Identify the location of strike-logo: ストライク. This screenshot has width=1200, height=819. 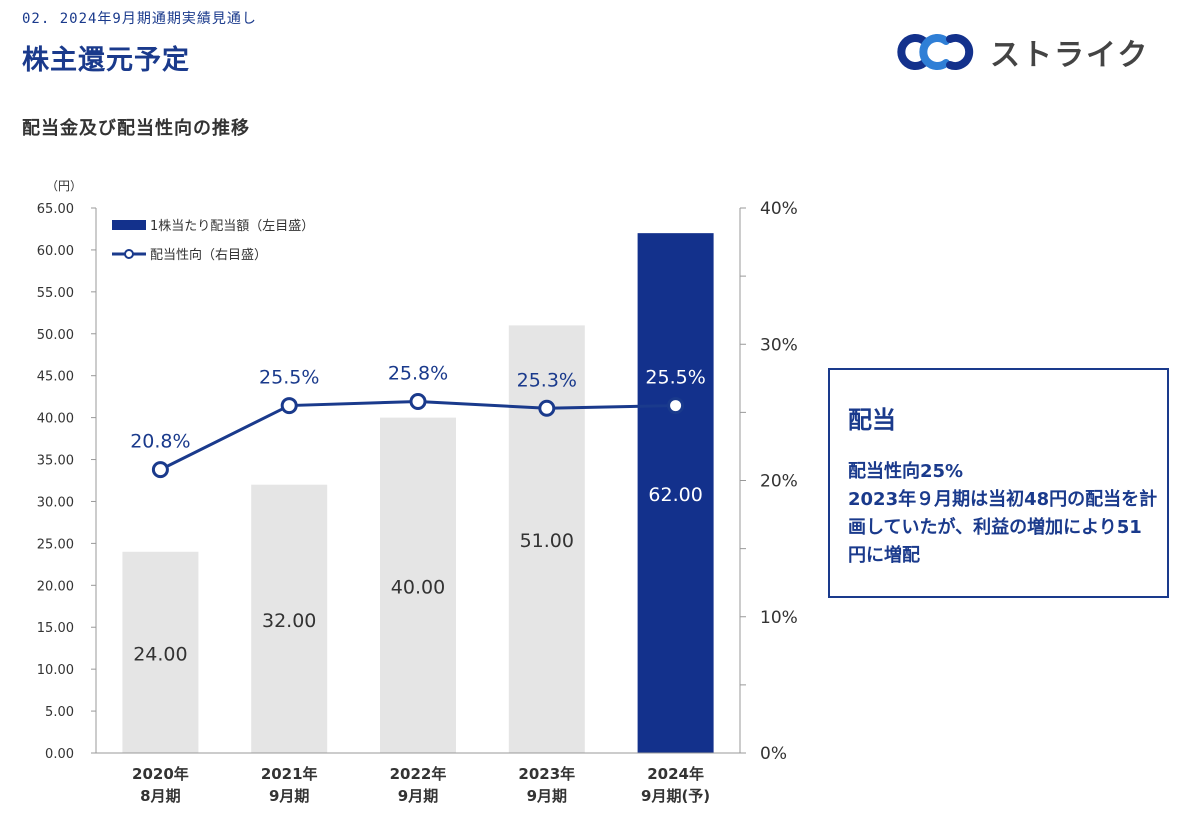
(1018, 52).